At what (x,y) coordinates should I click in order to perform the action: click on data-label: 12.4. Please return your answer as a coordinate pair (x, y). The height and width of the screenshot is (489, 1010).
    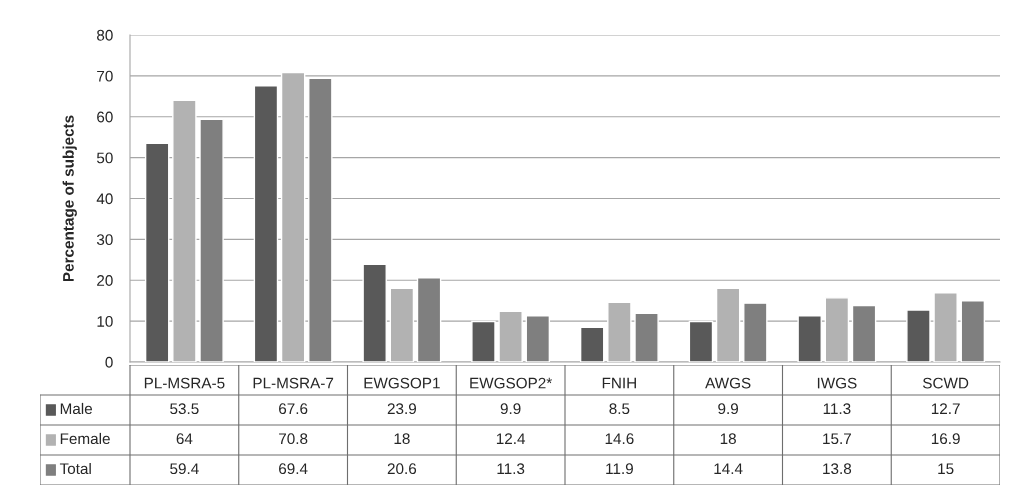
    Looking at the image, I should click on (511, 438).